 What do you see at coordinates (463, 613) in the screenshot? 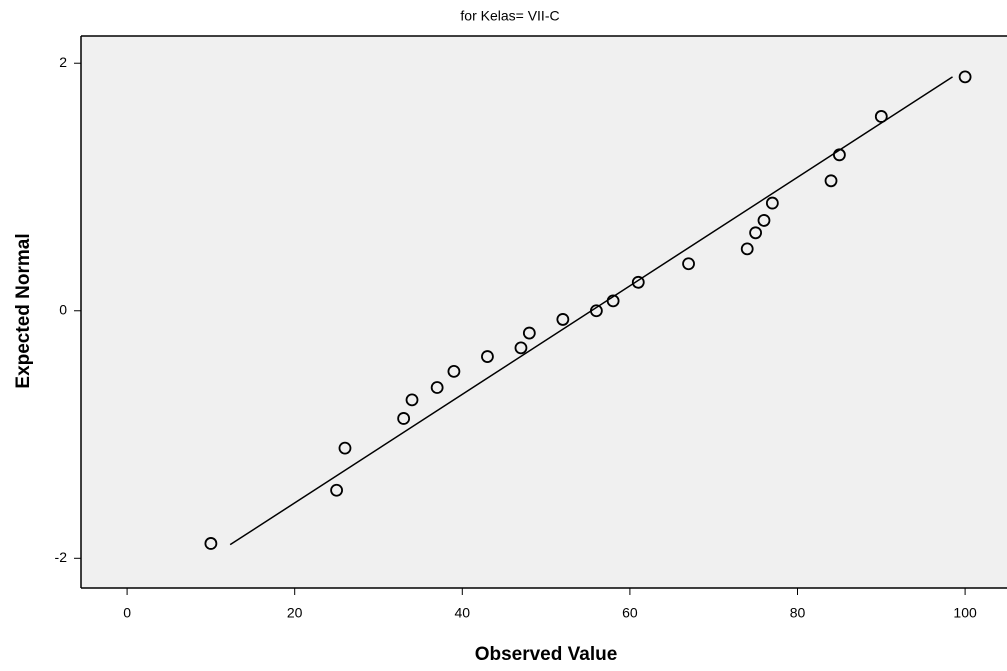
I see `x-tick-label: 40` at bounding box center [463, 613].